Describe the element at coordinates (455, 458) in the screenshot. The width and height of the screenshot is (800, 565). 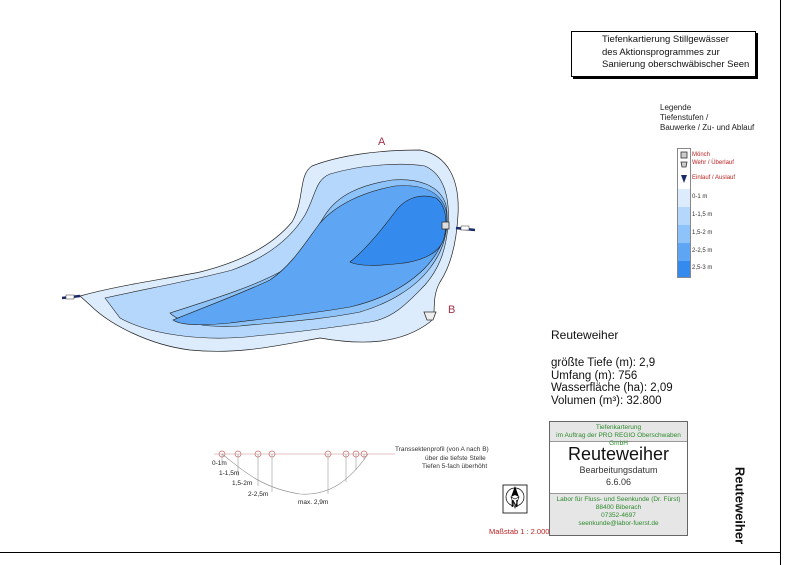
I see `profile-caption-line-2: über die tiefste Stelle` at that location.